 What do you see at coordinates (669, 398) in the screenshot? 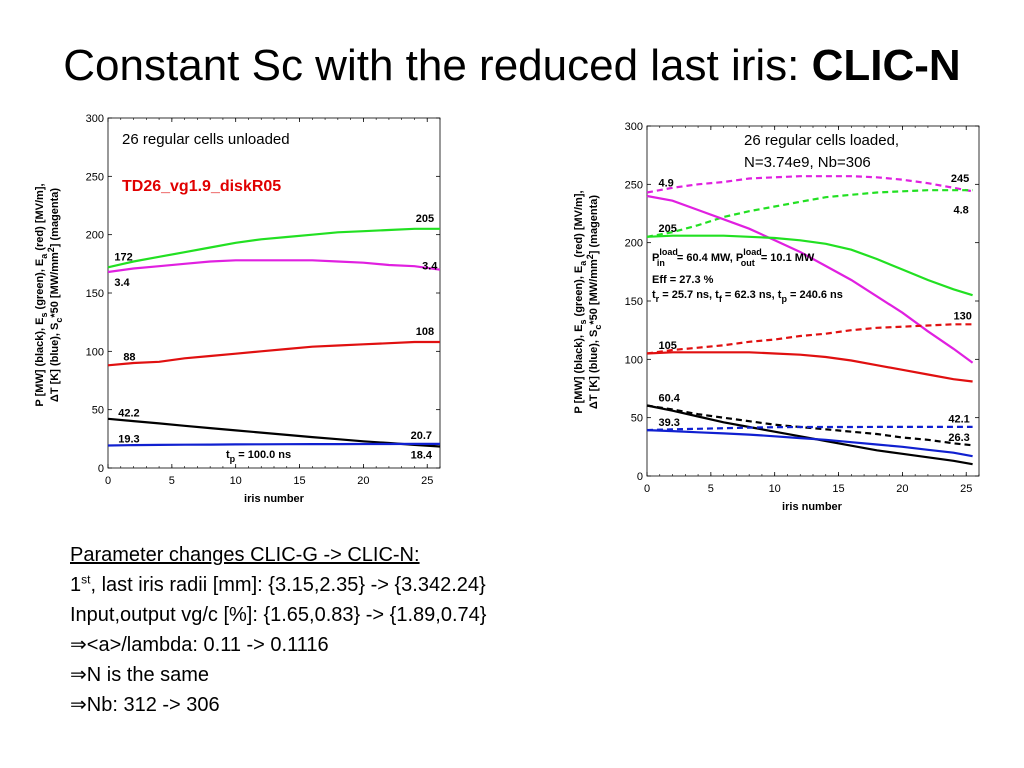
I see `data-label: 60.4` at bounding box center [669, 398].